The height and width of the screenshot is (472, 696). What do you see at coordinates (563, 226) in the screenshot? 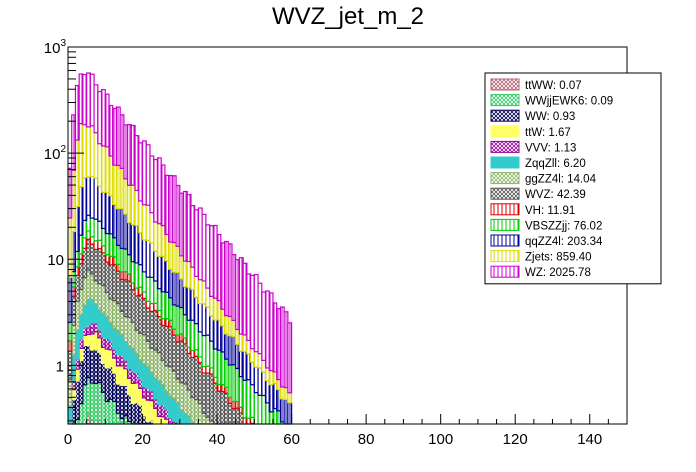
I see `legend-label-vbszzjj: VBSZZjj: 76.02` at bounding box center [563, 226].